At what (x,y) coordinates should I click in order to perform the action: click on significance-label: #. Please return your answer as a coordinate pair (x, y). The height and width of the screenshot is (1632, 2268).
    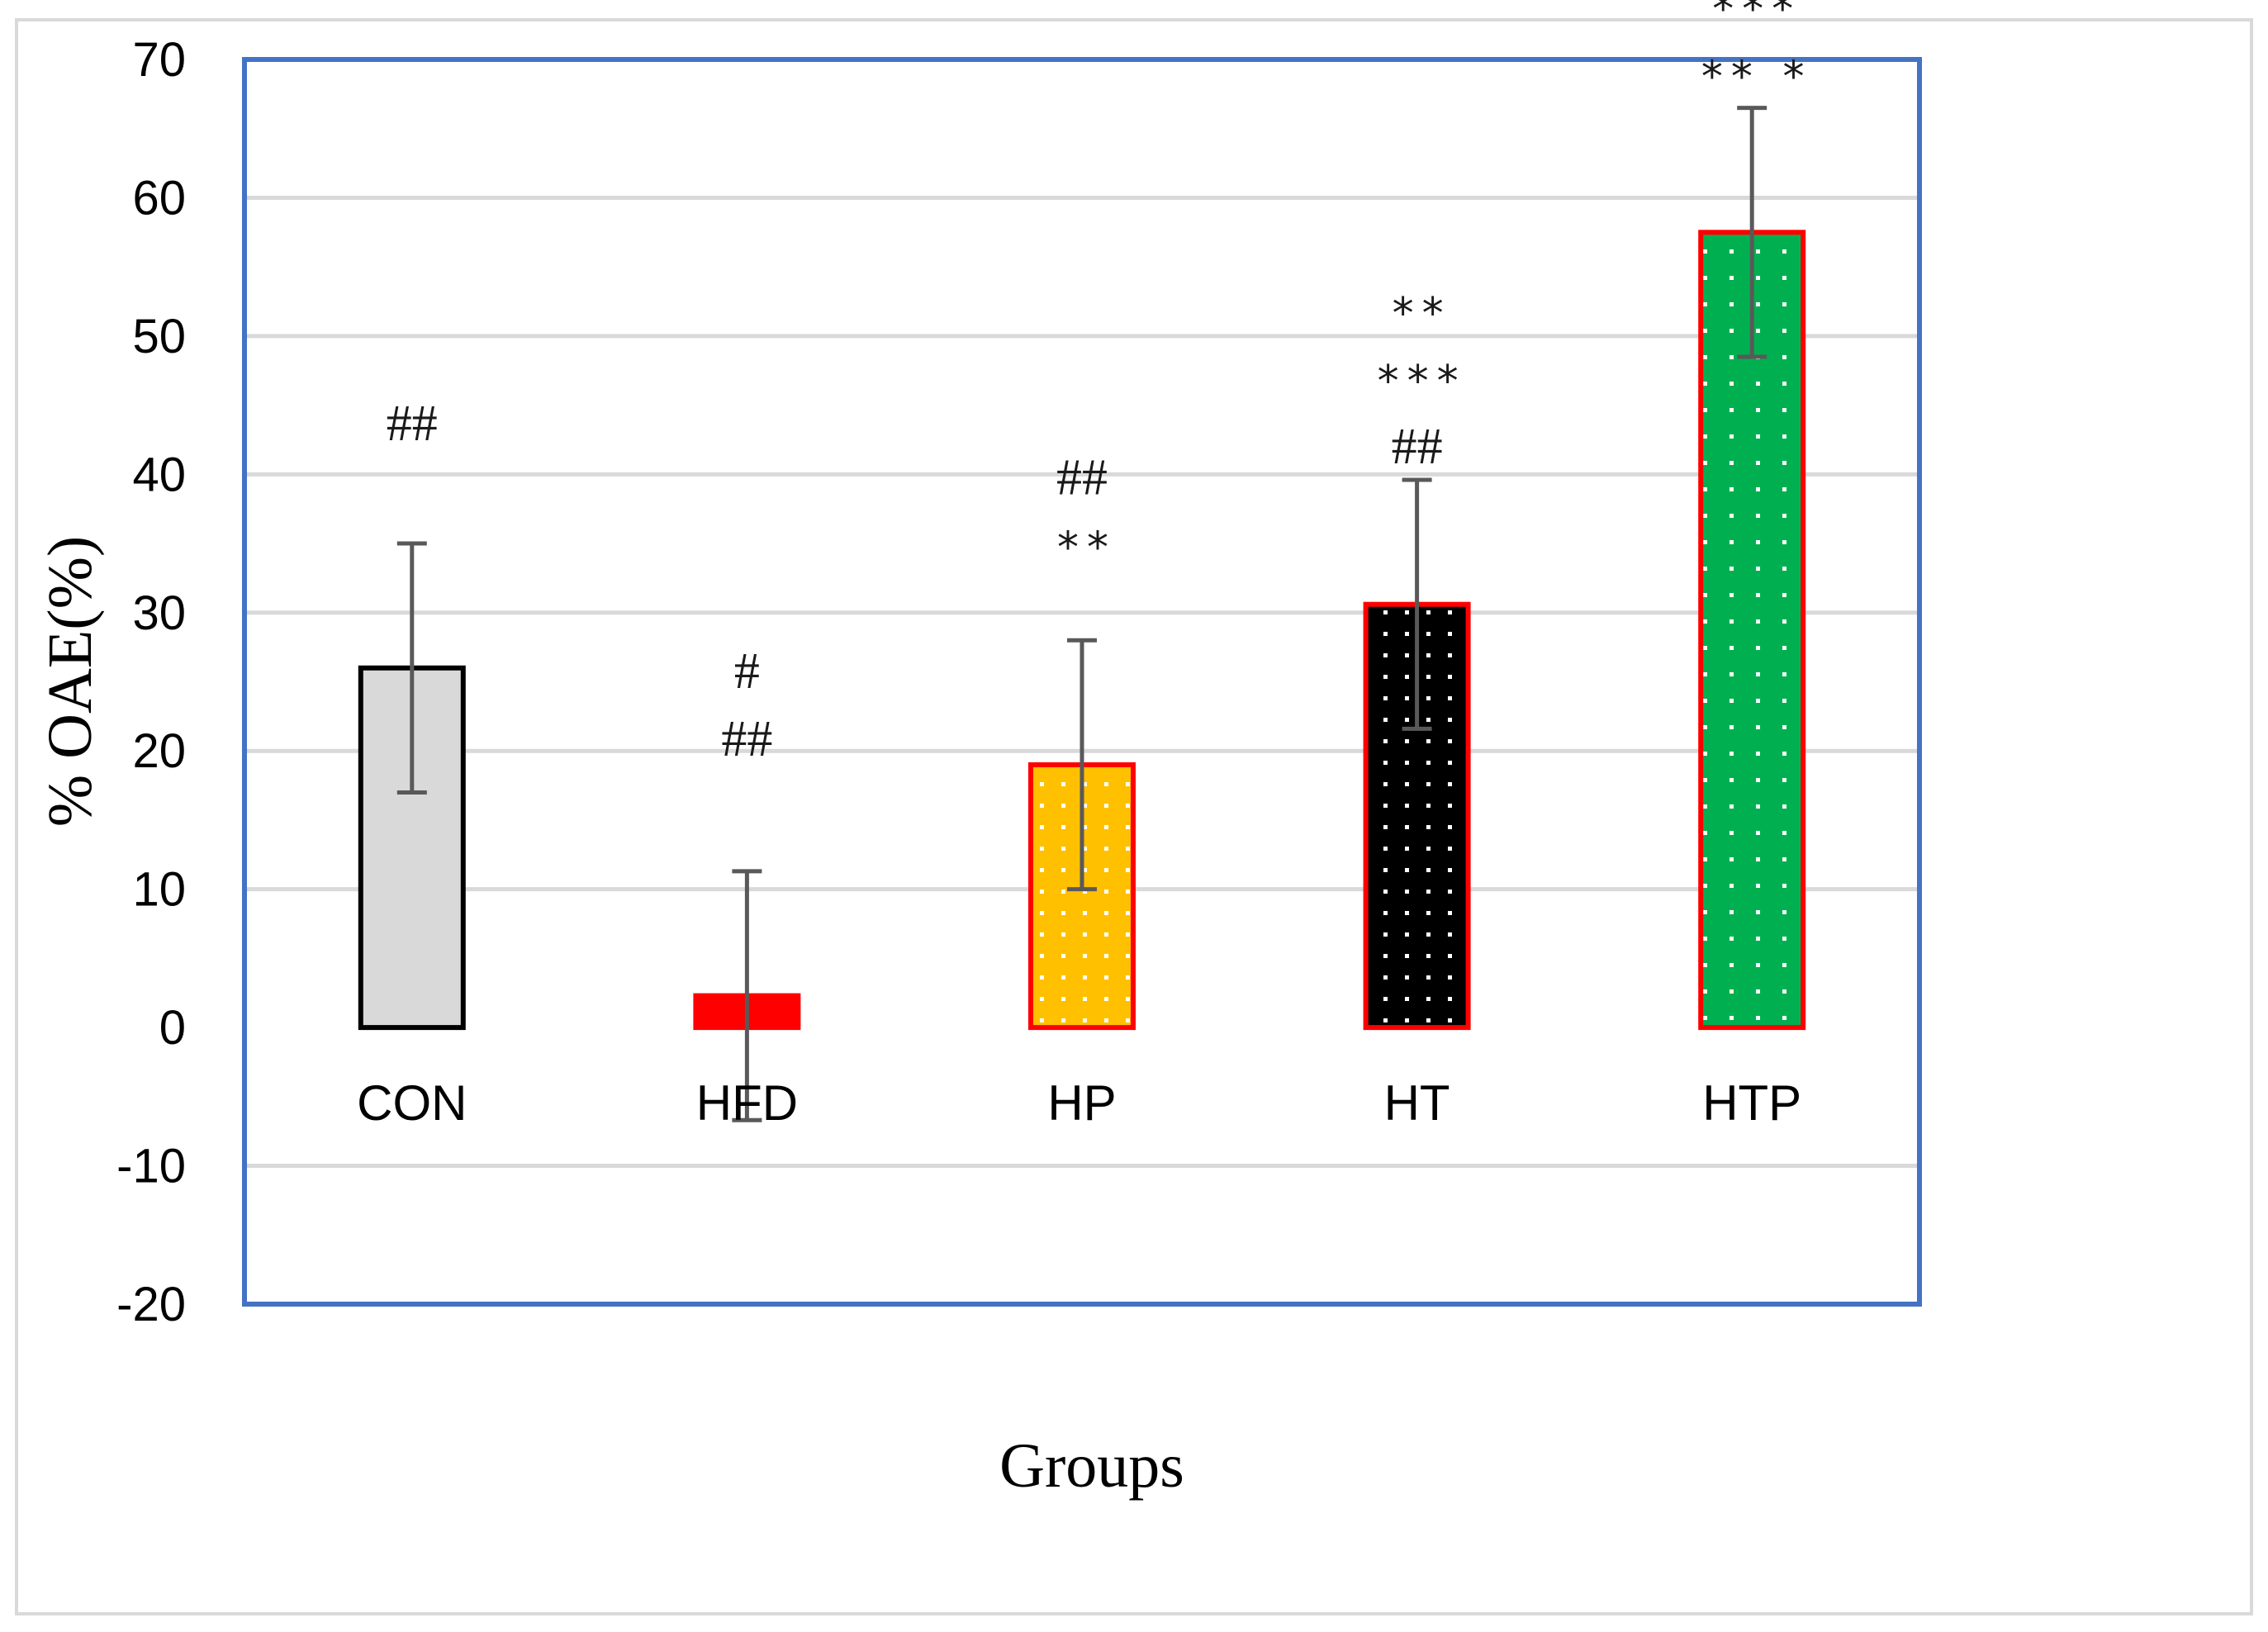
    Looking at the image, I should click on (747, 671).